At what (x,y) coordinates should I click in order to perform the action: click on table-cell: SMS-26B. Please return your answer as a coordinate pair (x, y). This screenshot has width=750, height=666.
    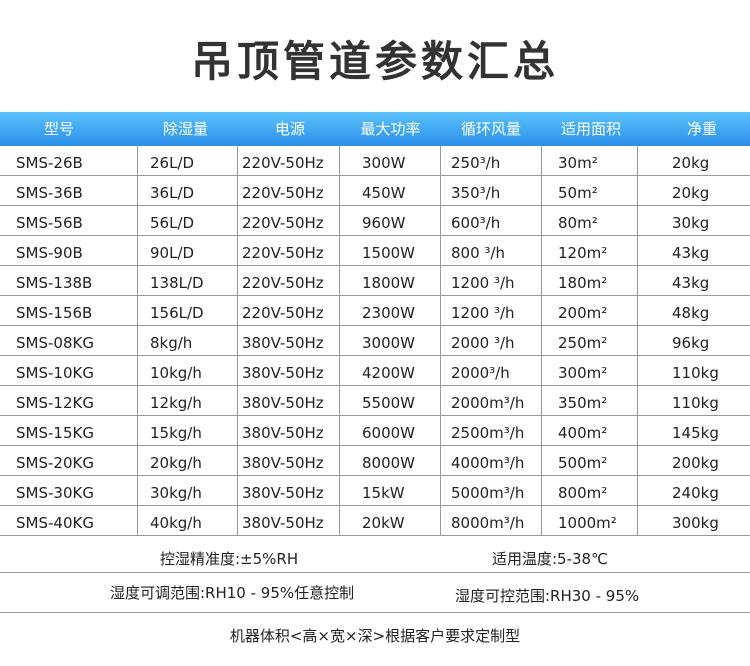
    Looking at the image, I should click on (69, 160).